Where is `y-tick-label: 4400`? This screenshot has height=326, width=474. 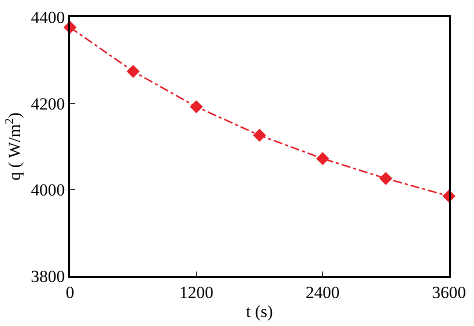 y-tick-label: 4400 is located at coordinates (47, 17).